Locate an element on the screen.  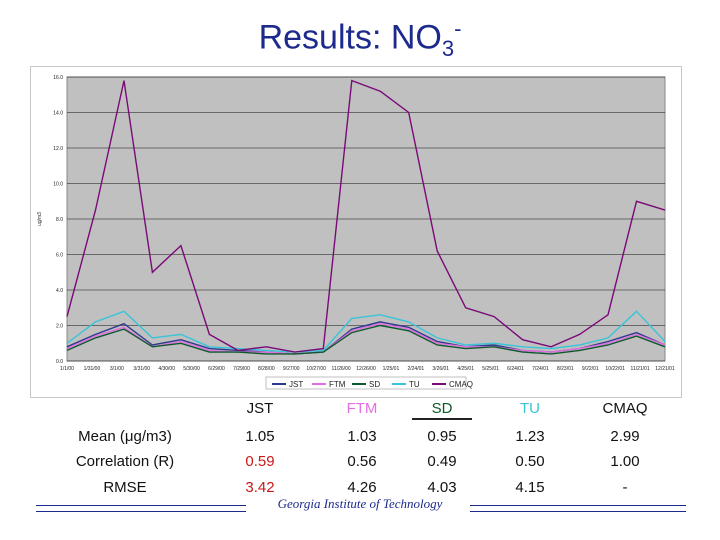
x-tick-label: 8/23/01 is located at coordinates (565, 369).